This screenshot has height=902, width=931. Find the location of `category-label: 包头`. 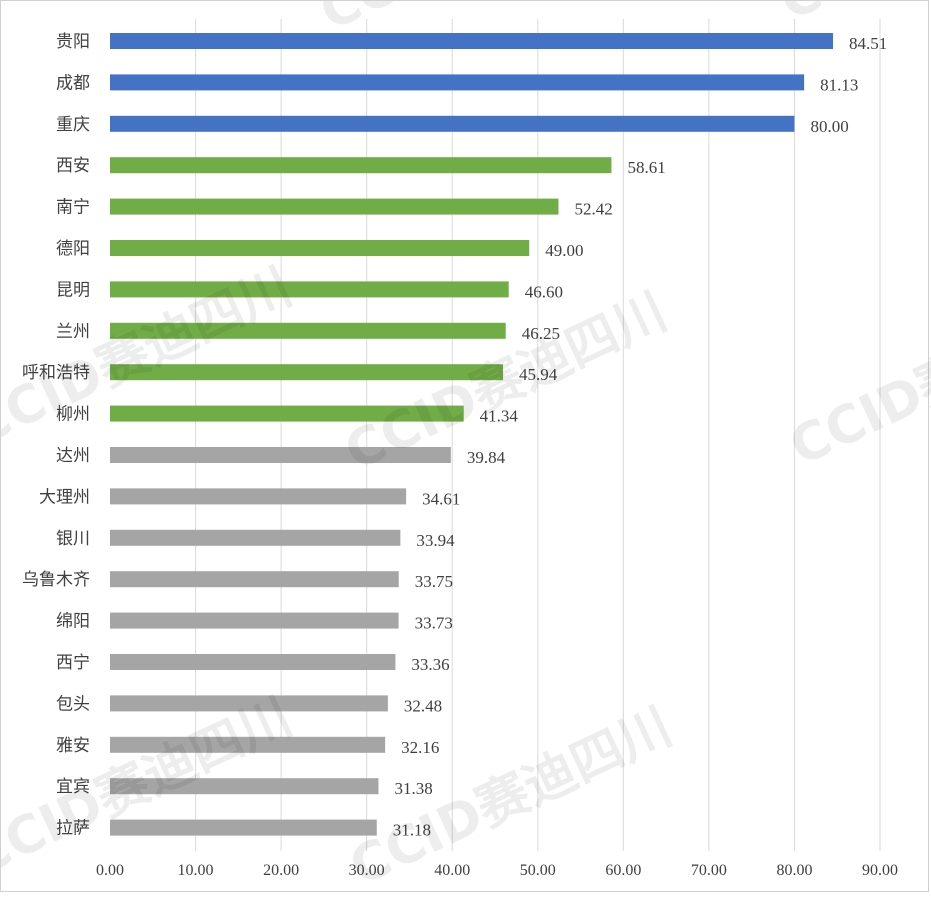

category-label: 包头 is located at coordinates (73, 704).